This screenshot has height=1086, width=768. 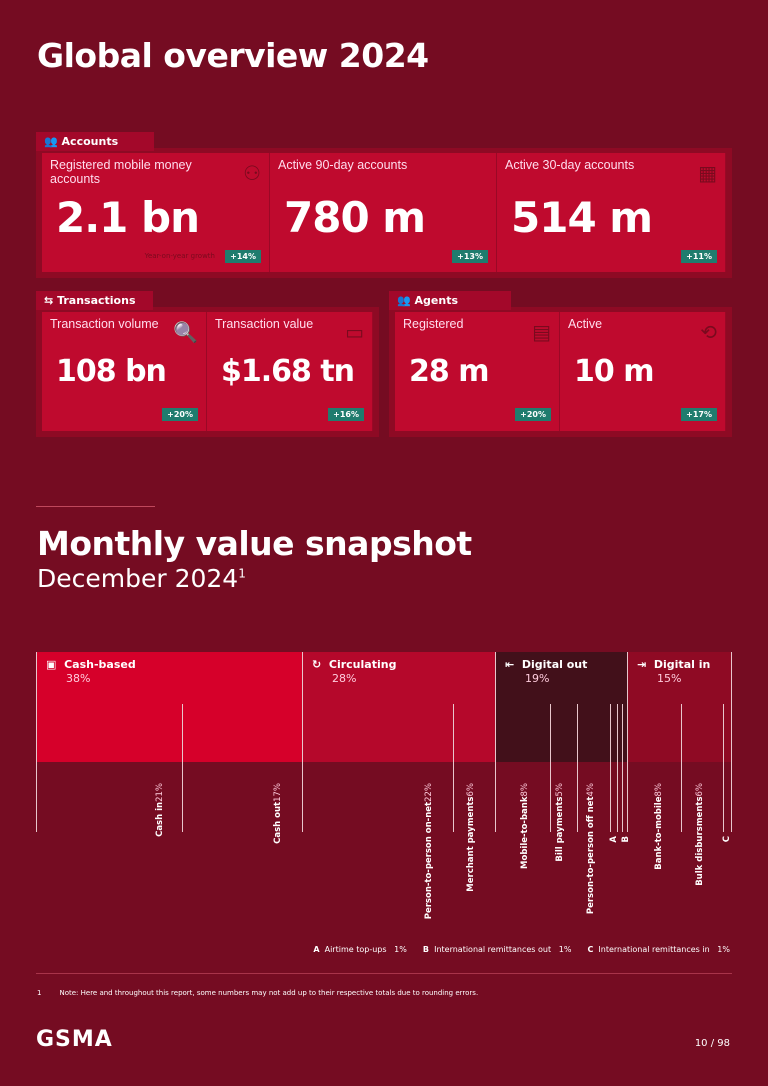 I want to click on card-value: $1.68 tn, so click(x=288, y=371).